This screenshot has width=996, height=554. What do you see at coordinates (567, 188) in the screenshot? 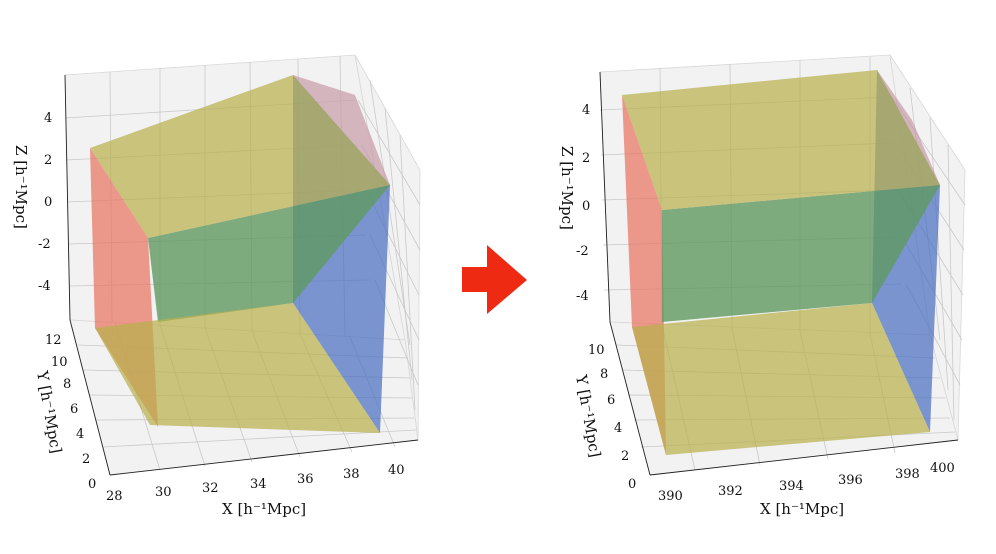
I see `right-z-axis-label: Z [h⁻¹Mpc]` at bounding box center [567, 188].